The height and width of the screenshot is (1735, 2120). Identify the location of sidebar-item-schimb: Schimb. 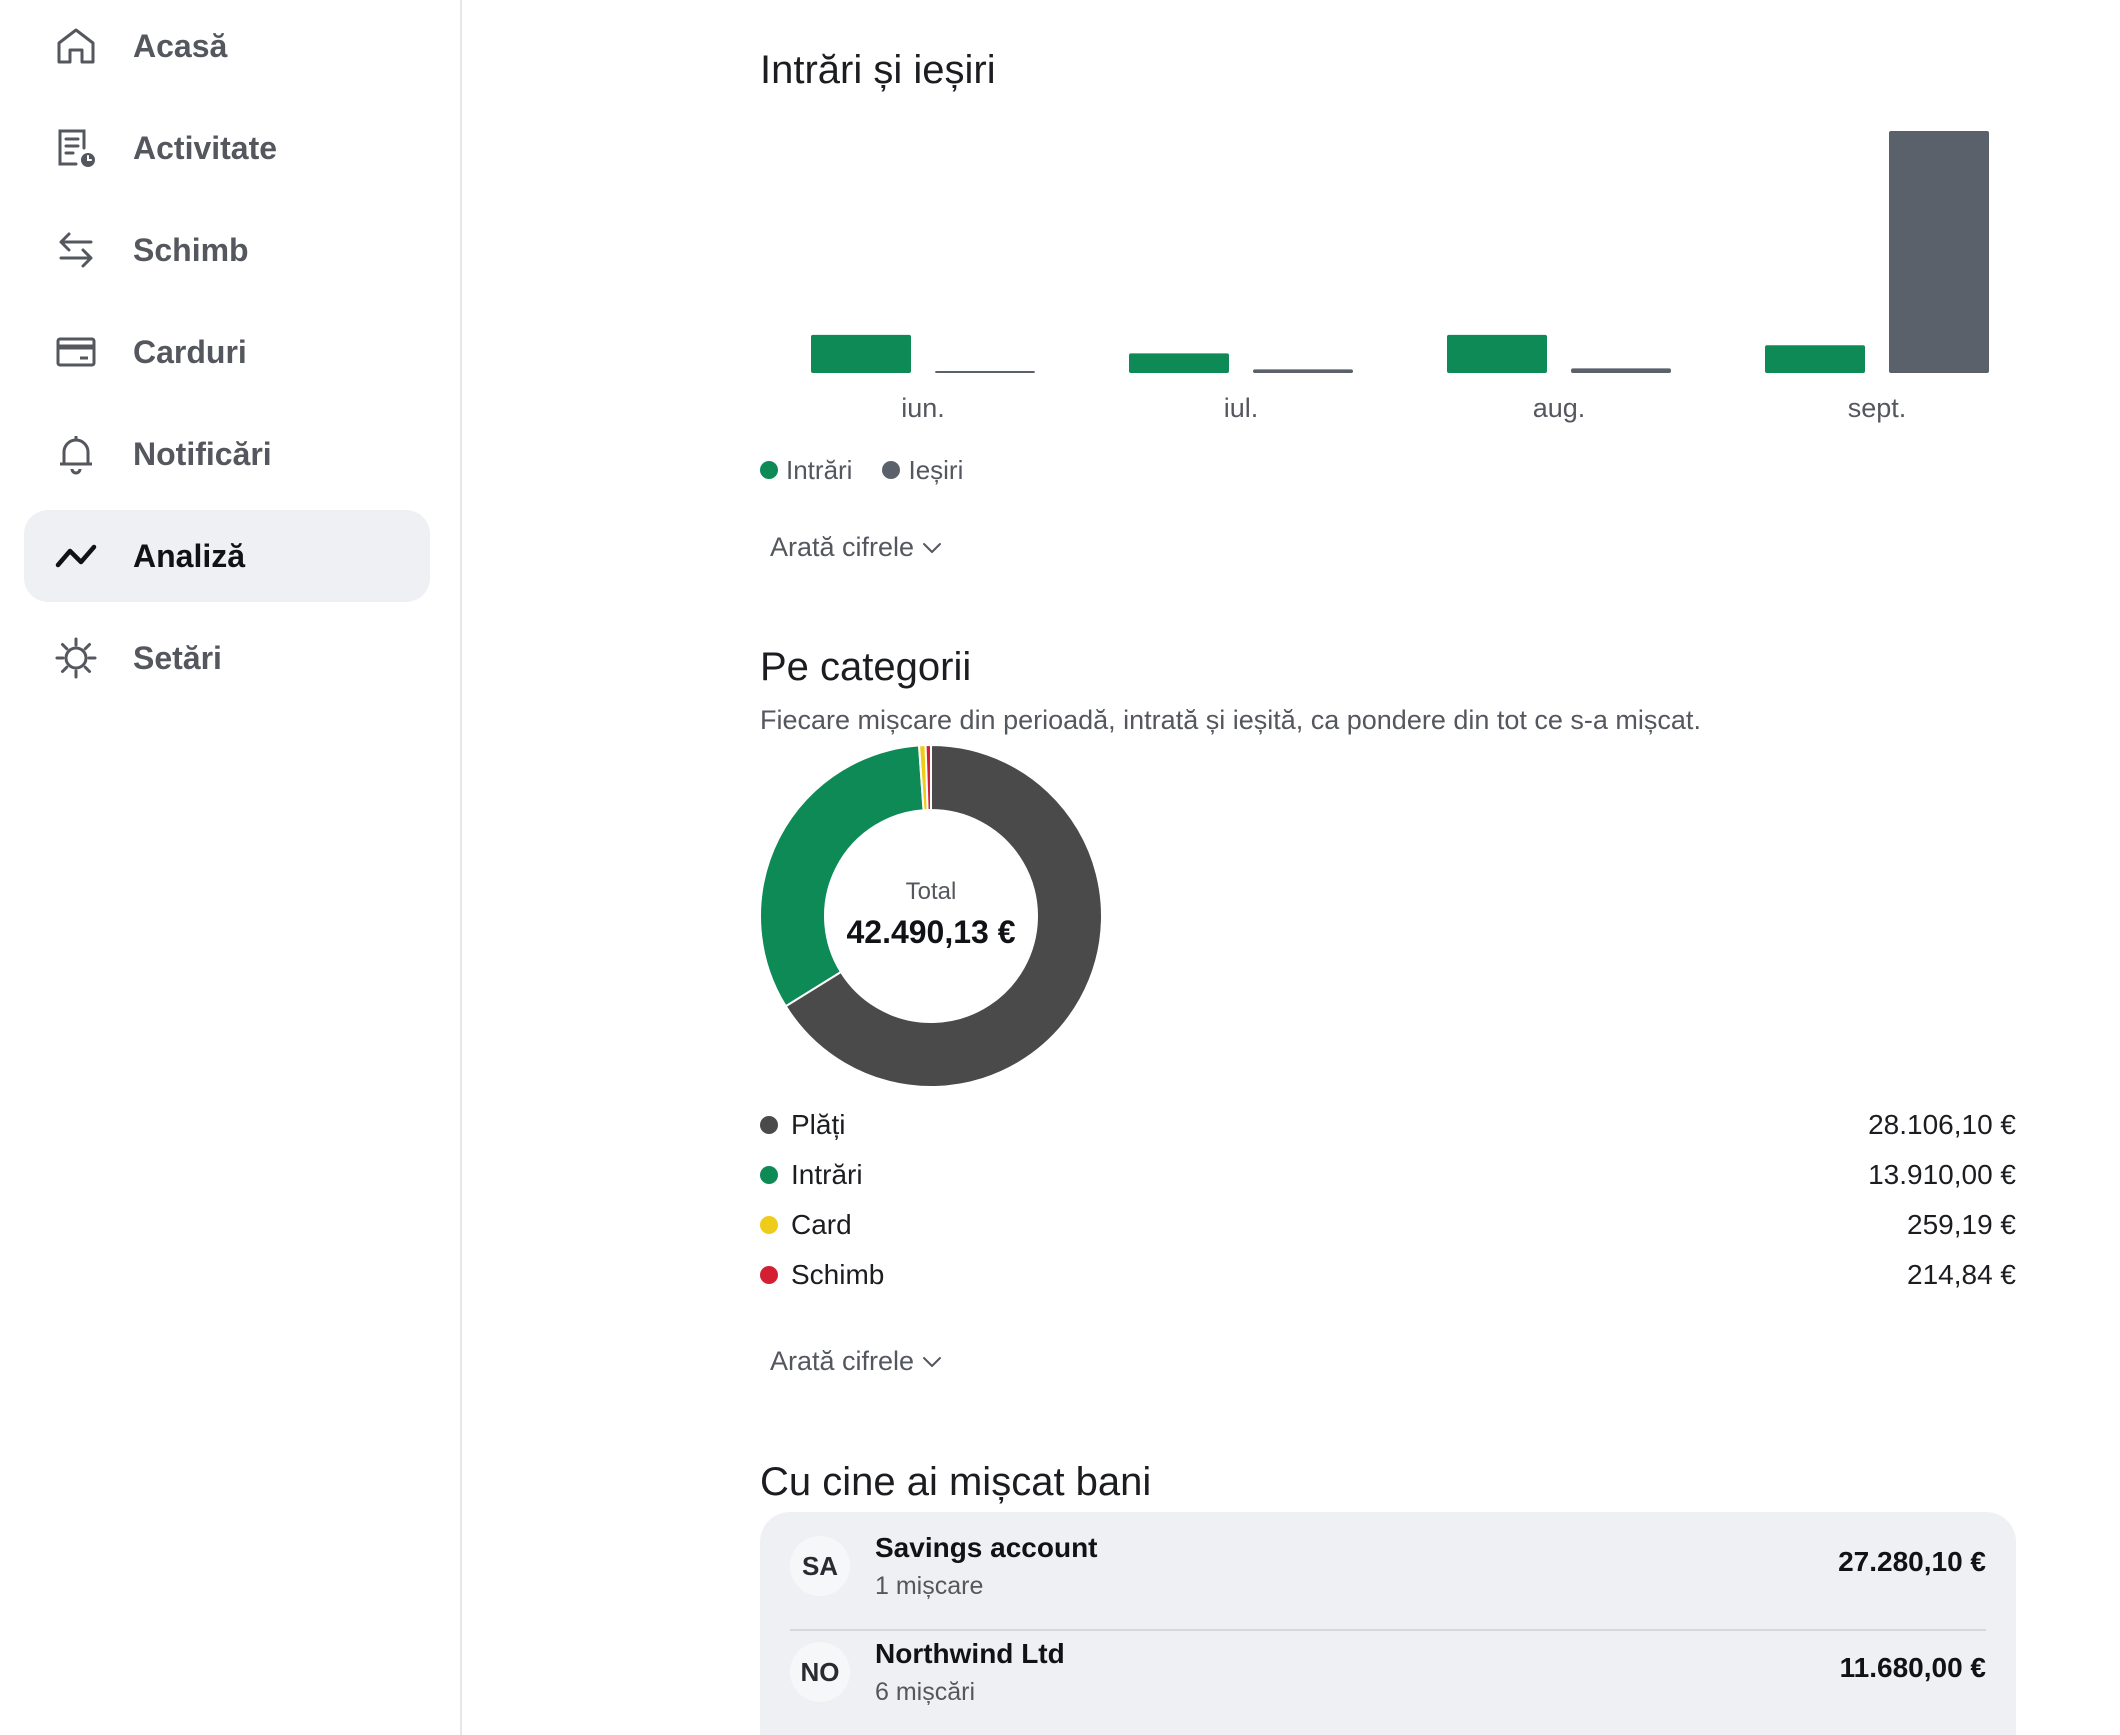
(227, 250).